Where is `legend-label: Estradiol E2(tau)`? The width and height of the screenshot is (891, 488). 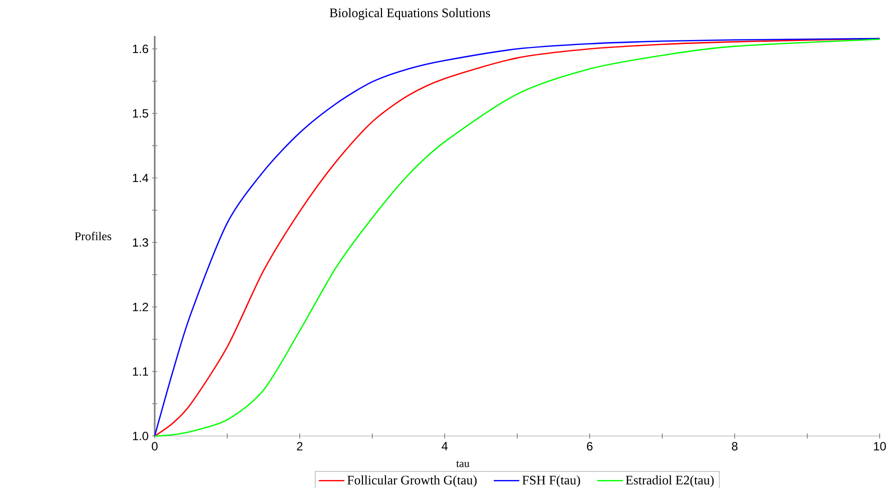
legend-label: Estradiol E2(tau) is located at coordinates (670, 481).